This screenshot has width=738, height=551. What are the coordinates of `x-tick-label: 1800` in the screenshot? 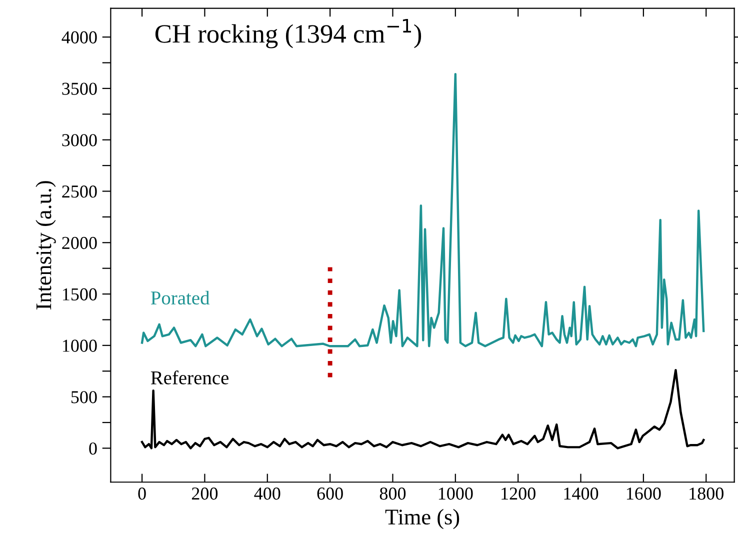 It's located at (707, 494).